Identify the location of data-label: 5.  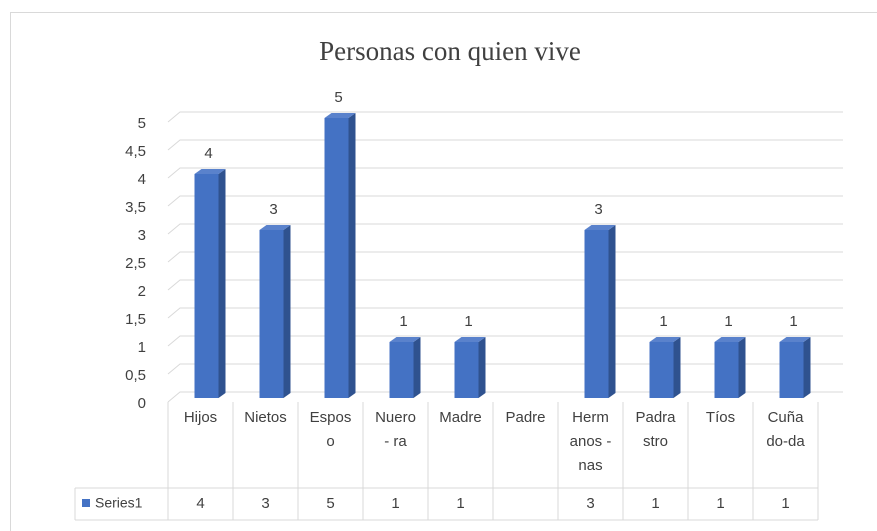
(338, 97).